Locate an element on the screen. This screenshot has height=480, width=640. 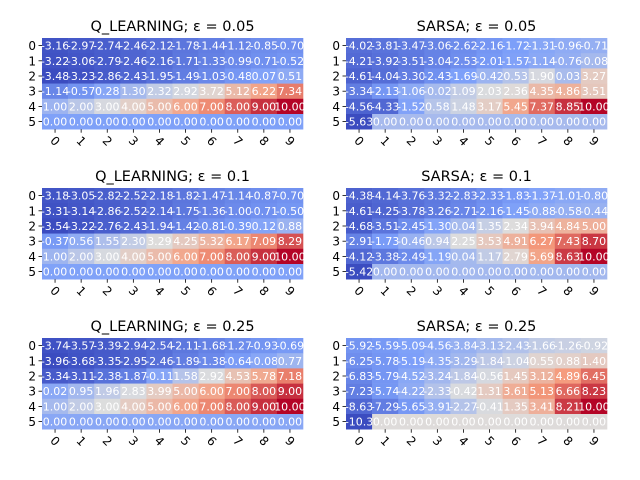
cell-value-label: -2.43 is located at coordinates (133, 76).